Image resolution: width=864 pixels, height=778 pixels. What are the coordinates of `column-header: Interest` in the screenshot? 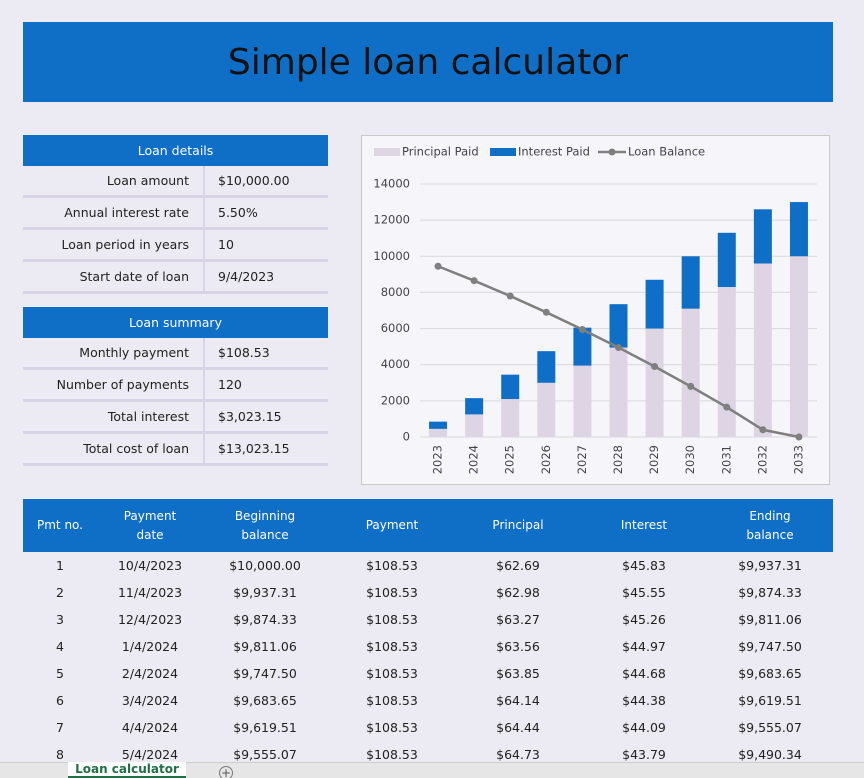 It's located at (644, 525).